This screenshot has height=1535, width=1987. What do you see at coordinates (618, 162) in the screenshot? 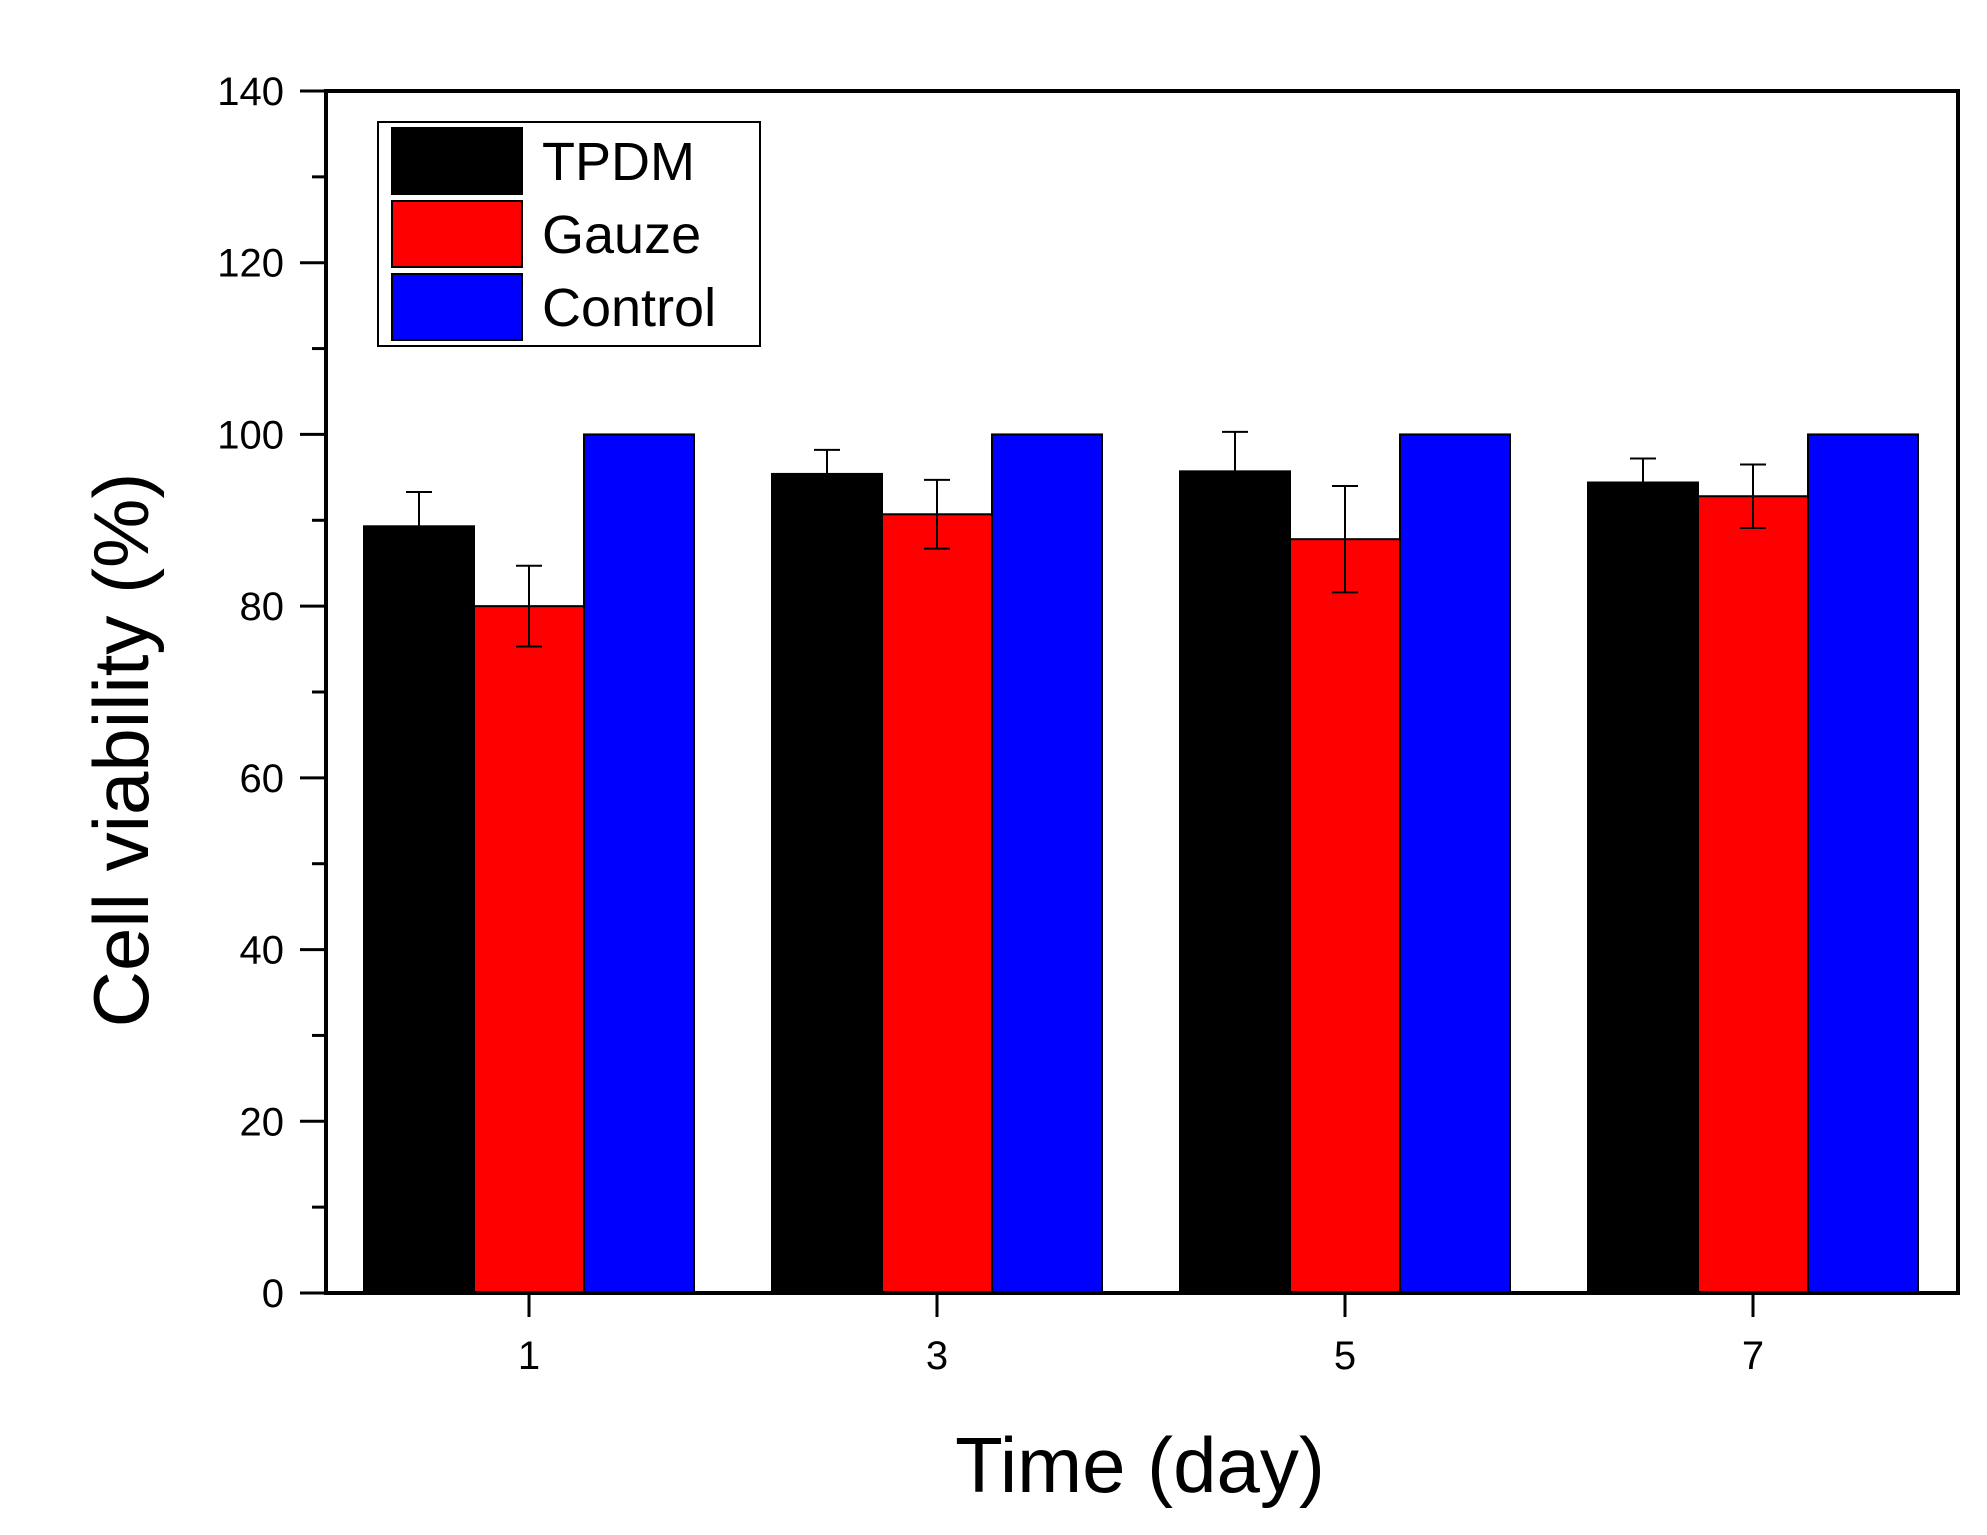
I see `legend-label-tpdm: TPDM` at bounding box center [618, 162].